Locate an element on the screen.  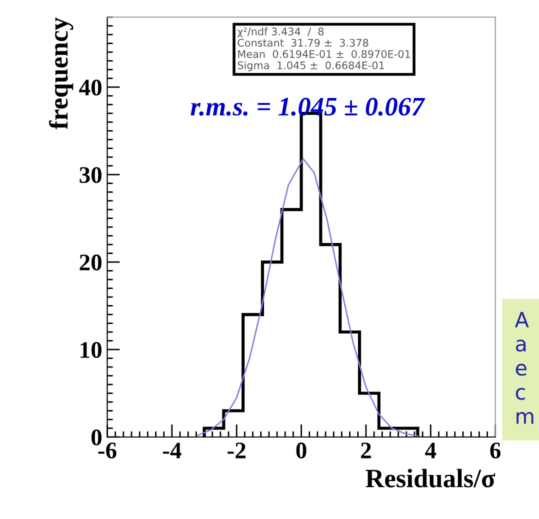
text: A a e c m is located at coordinates (524, 368).